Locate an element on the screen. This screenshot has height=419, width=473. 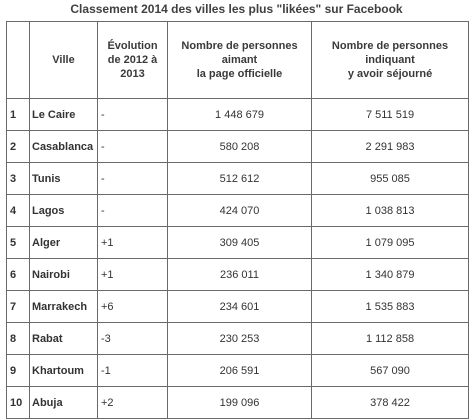
rank-cell: 1 is located at coordinates (18, 114).